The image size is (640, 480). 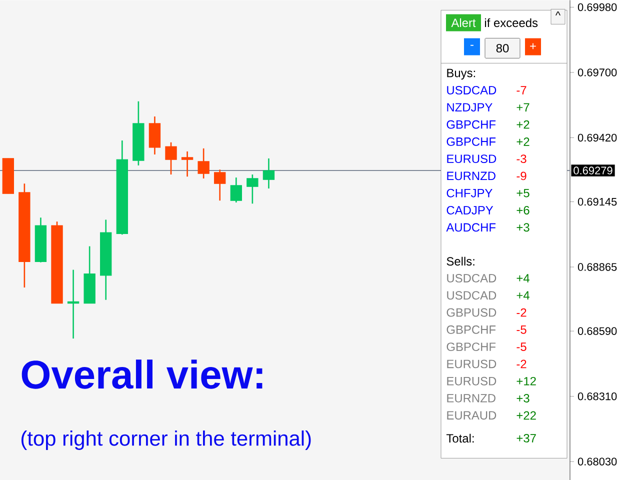 I want to click on annotation: +37, so click(x=526, y=438).